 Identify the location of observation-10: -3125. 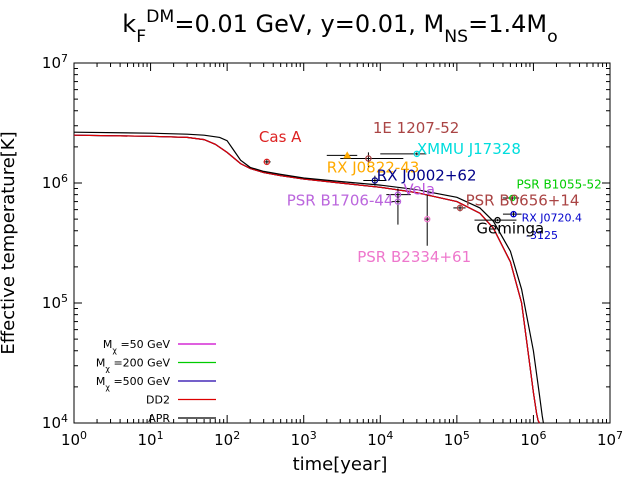
(542, 235).